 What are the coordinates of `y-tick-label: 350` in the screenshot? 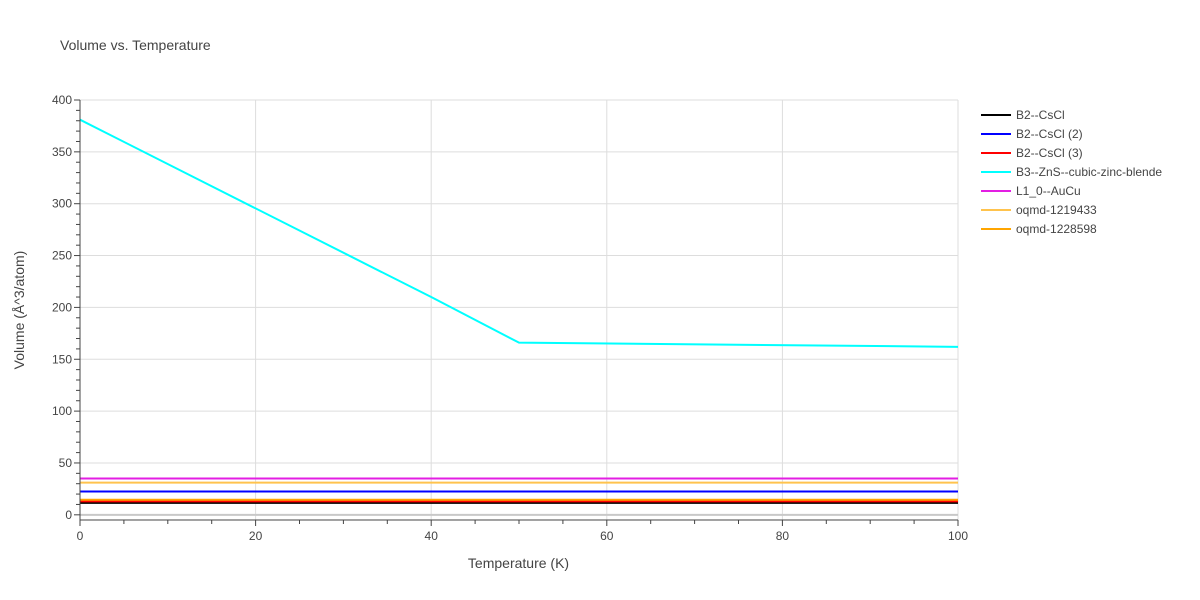 It's located at (62, 152).